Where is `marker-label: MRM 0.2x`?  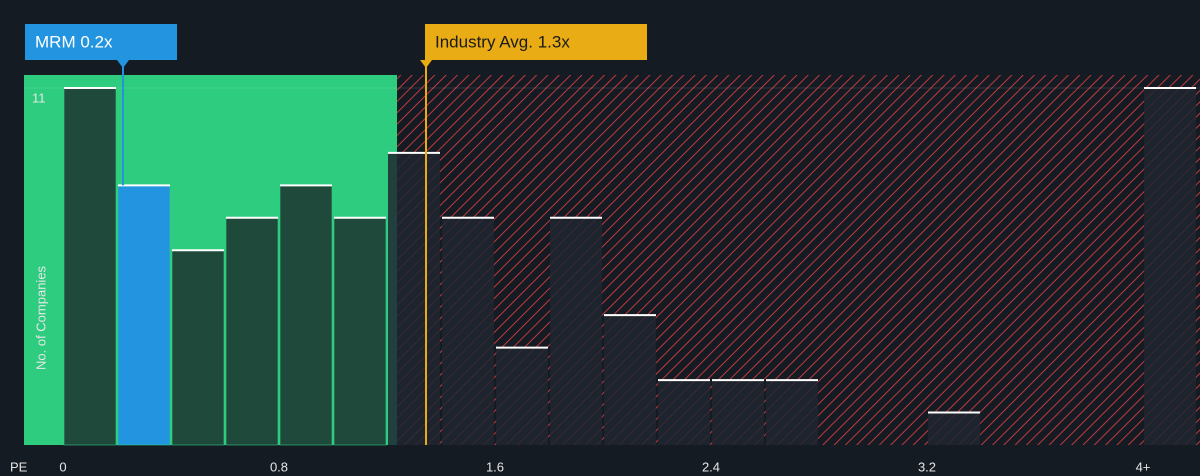
marker-label: MRM 0.2x is located at coordinates (74, 41).